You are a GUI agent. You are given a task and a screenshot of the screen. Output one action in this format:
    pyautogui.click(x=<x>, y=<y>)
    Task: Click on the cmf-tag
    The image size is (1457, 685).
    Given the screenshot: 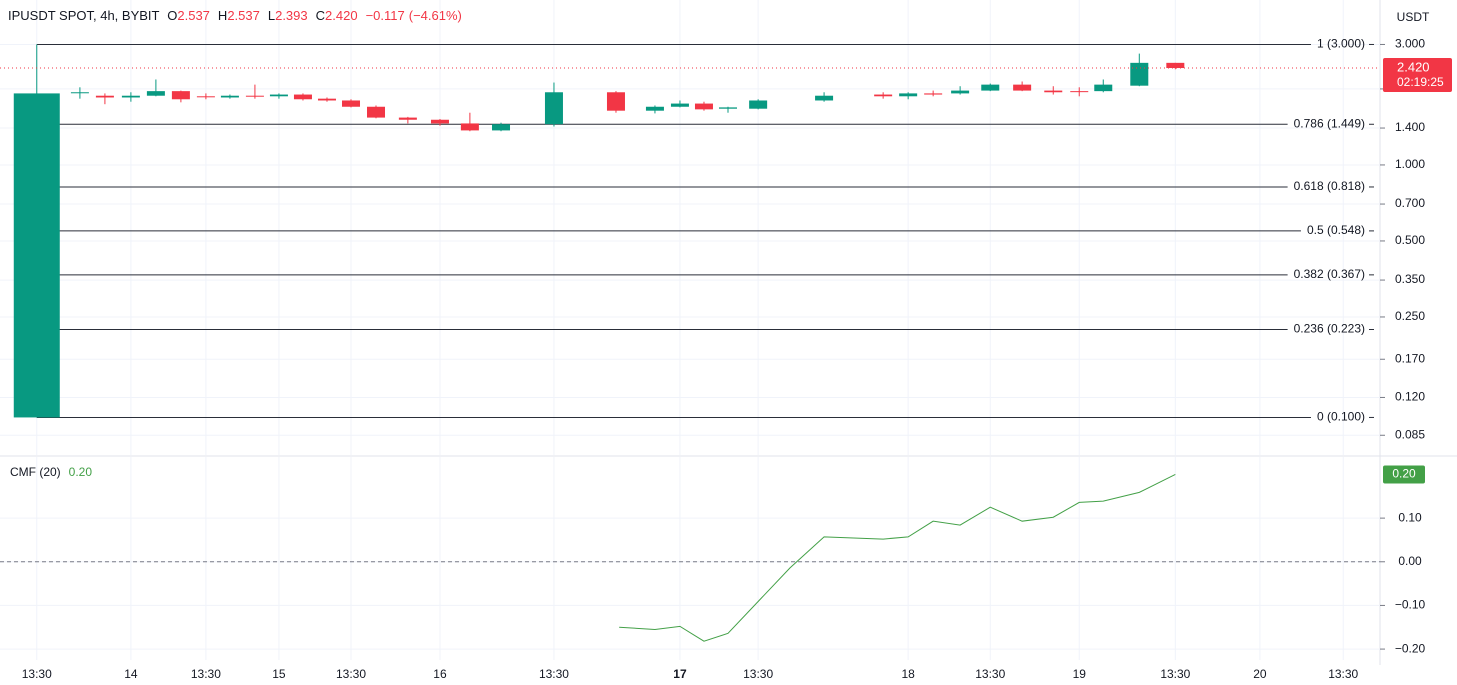 What is the action you would take?
    pyautogui.click(x=1404, y=474)
    